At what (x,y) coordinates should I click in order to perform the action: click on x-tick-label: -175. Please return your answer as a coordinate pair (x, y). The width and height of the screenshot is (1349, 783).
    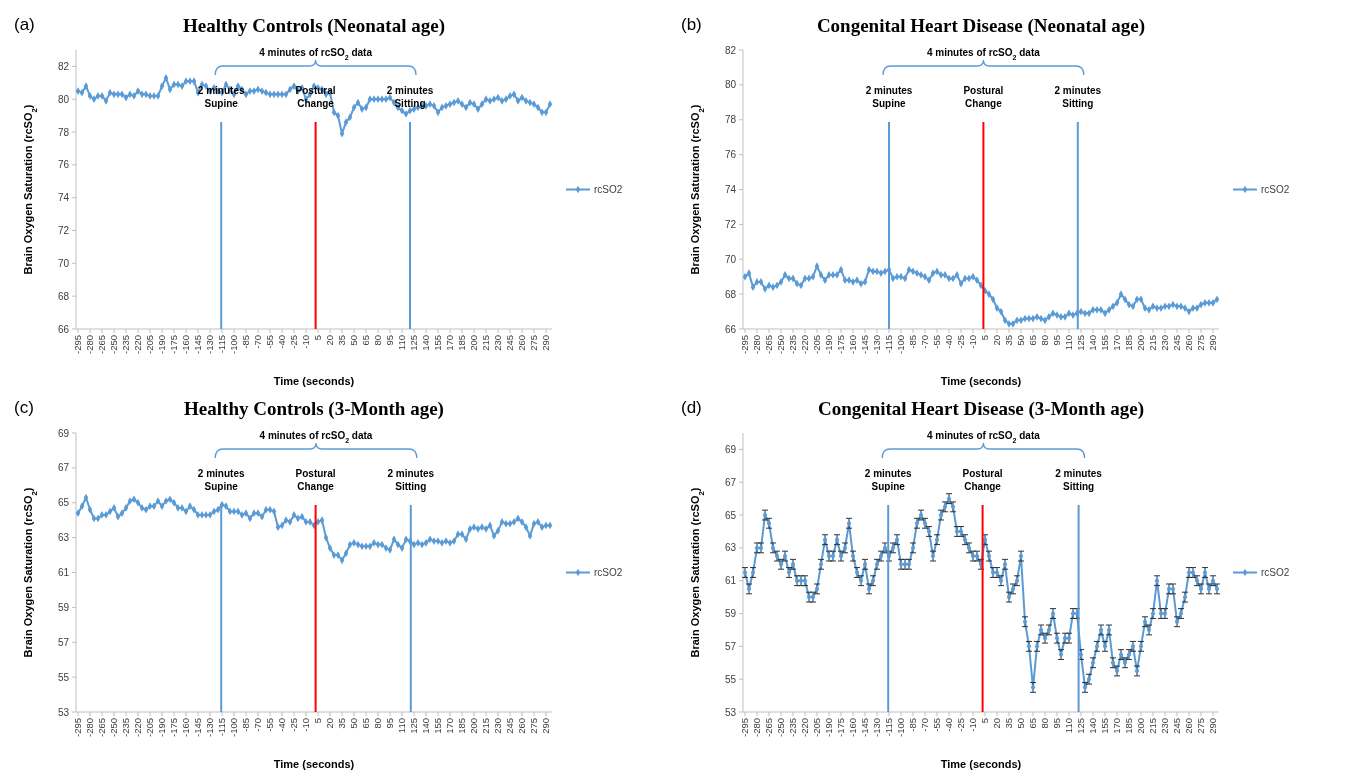
    Looking at the image, I should click on (841, 345).